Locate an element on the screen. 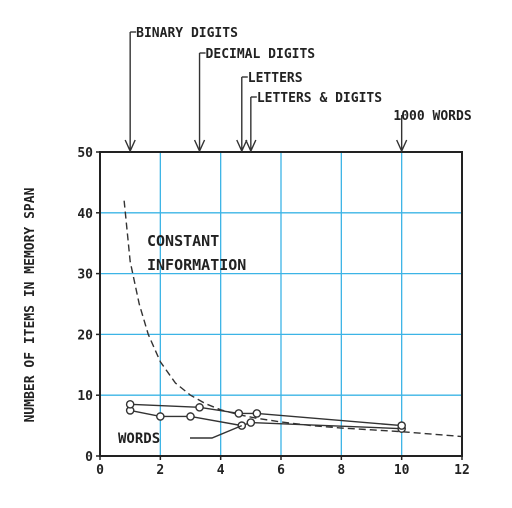 Image resolution: width=512 pixels, height=508 pixels. y-tick-label: 30 is located at coordinates (85, 275).